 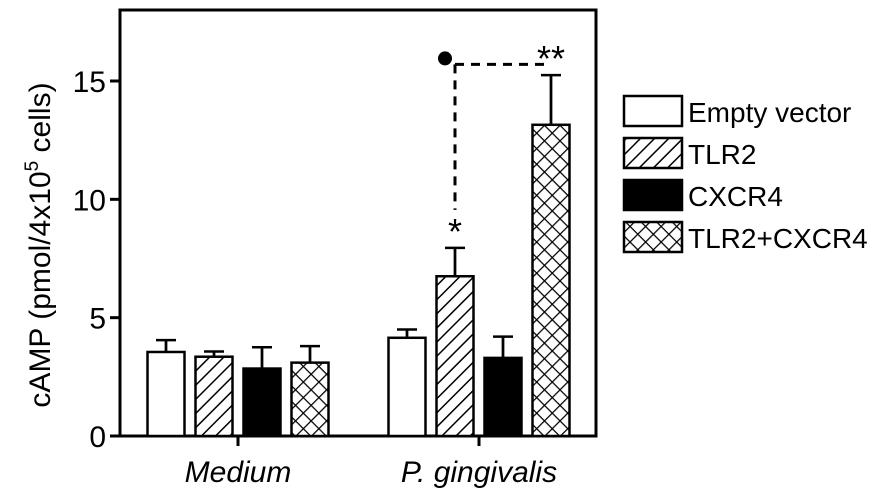 What do you see at coordinates (778, 238) in the screenshot?
I see `legend-label: TLR2+CXCR4` at bounding box center [778, 238].